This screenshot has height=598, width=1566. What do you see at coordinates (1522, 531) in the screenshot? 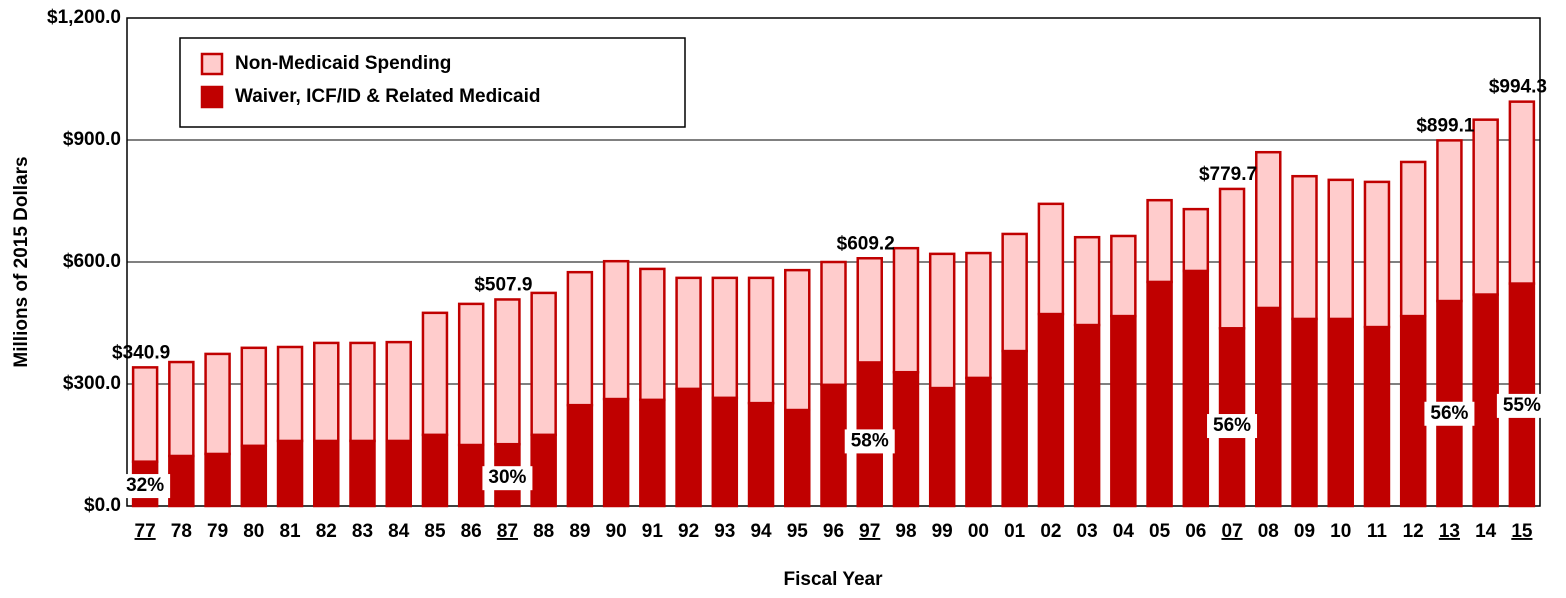
I see `x-tick-label: 15` at bounding box center [1522, 531].